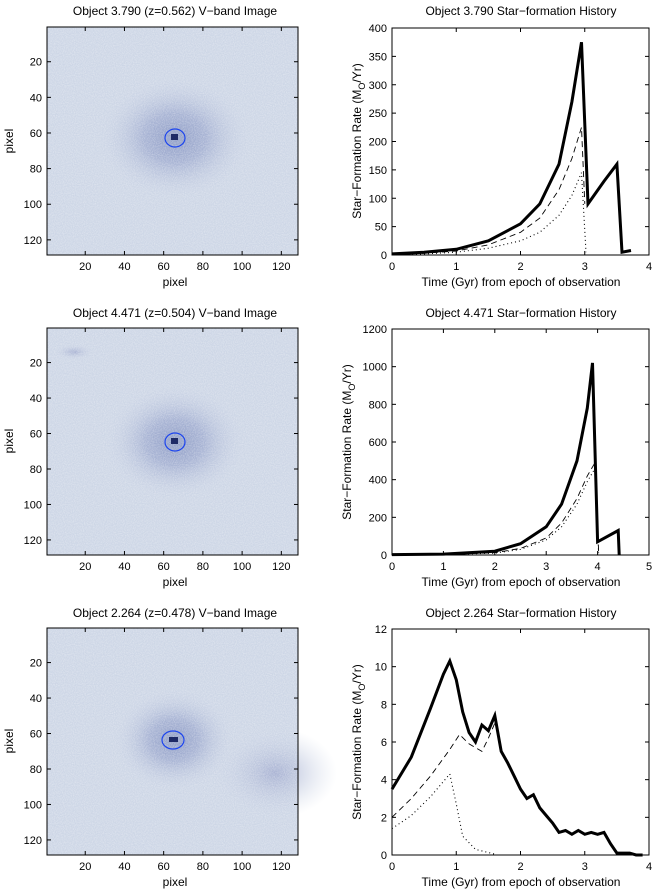  What do you see at coordinates (378, 171) in the screenshot?
I see `y-tick-label: 150` at bounding box center [378, 171].